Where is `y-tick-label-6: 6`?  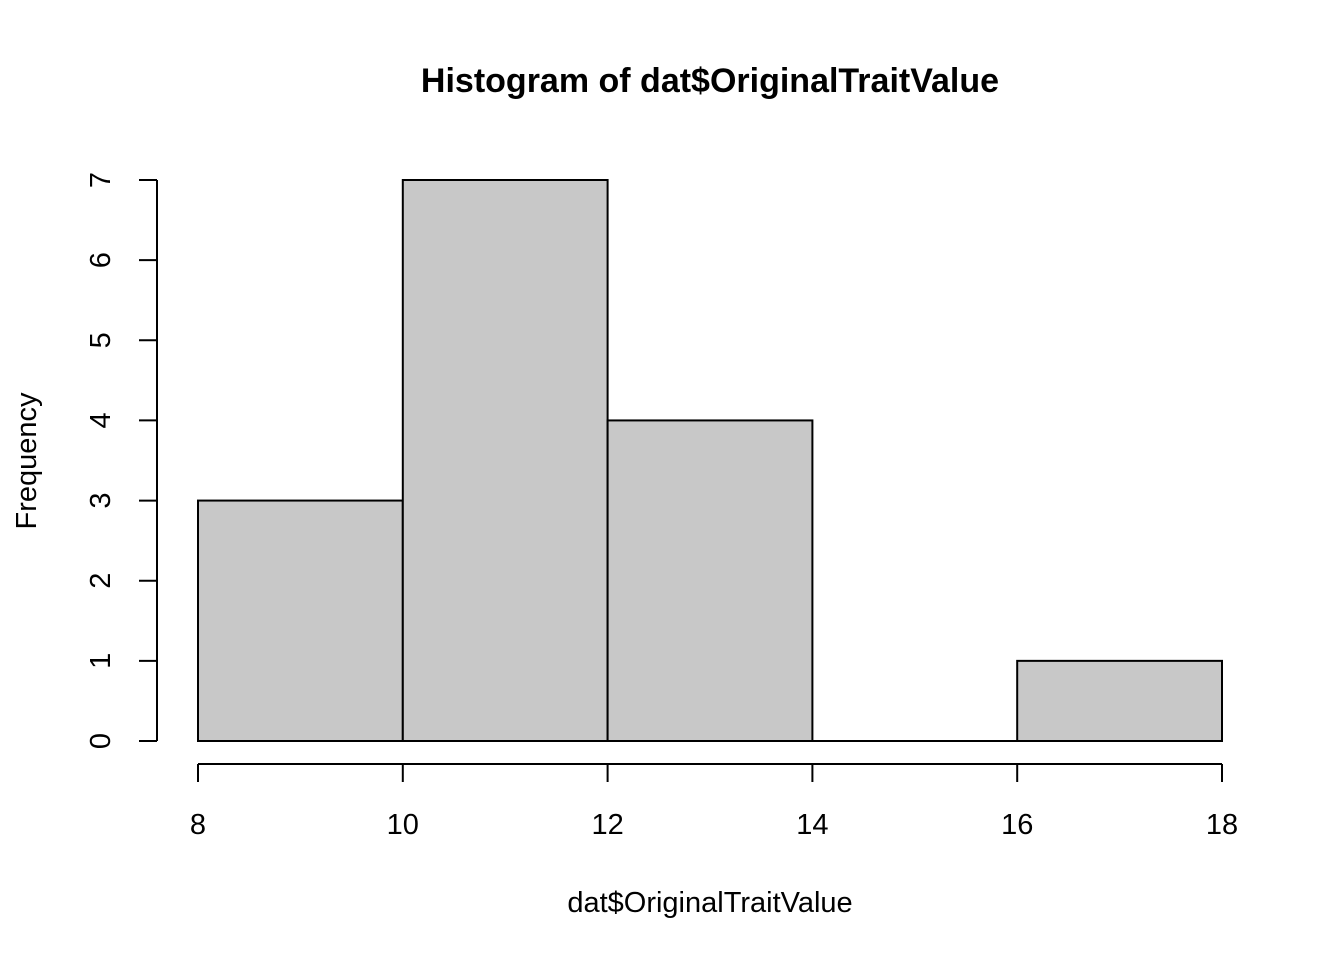
y-tick-label-6: 6 is located at coordinates (101, 260).